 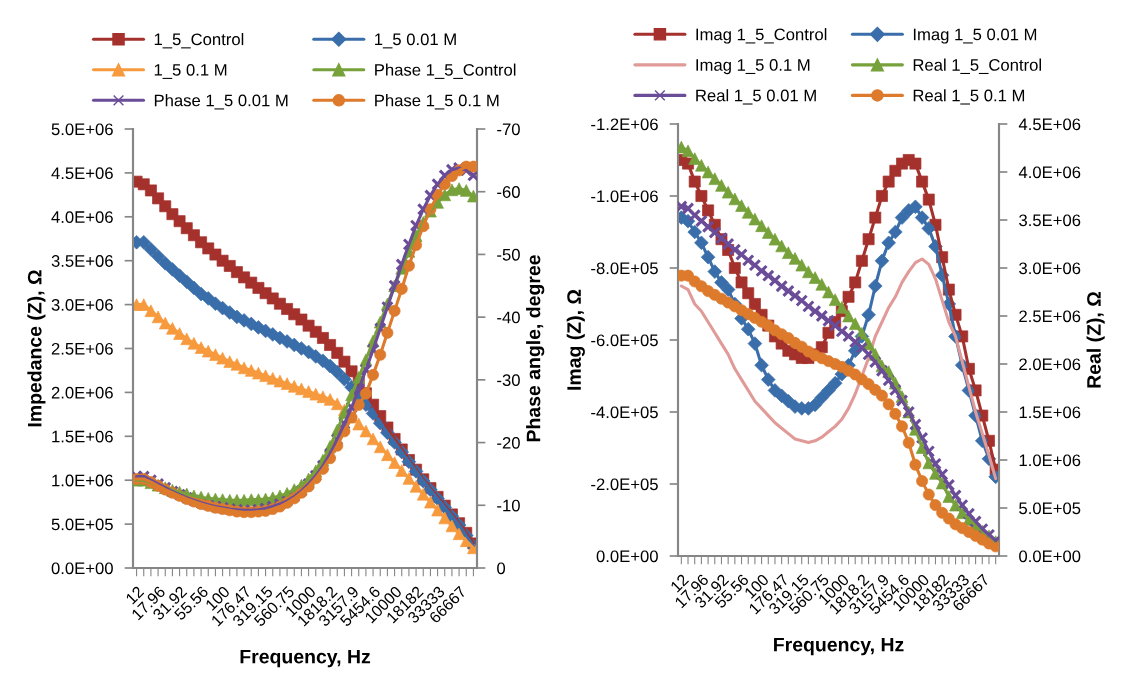 I want to click on y-tick-label: 2.0E+06, so click(x=82, y=392).